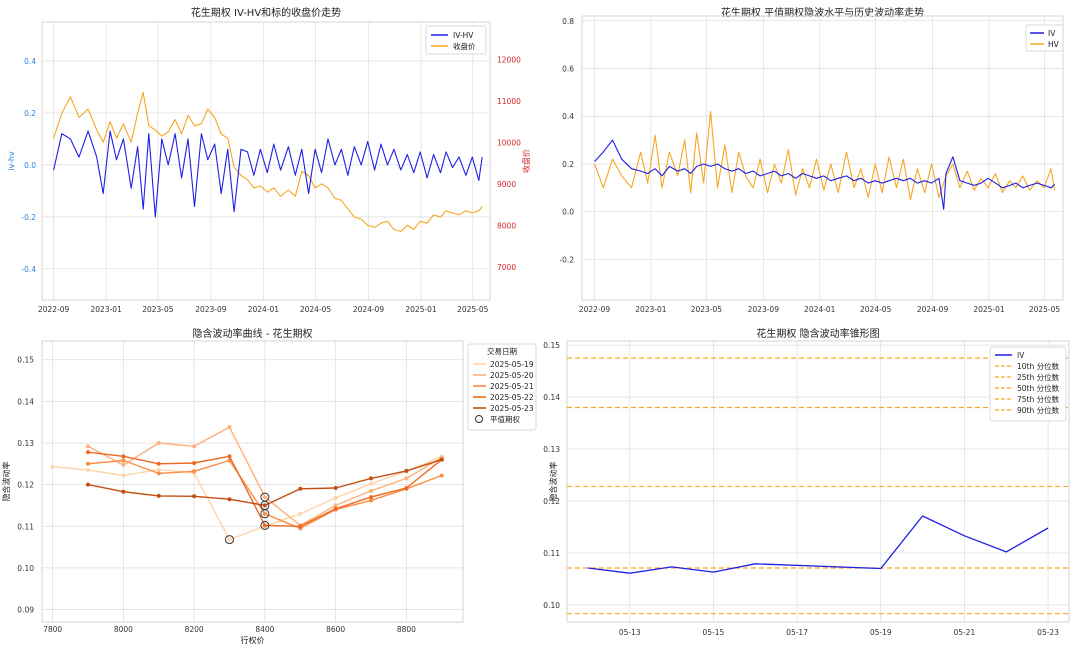 The image size is (1080, 646). I want to click on x-tick-label: 2023-09, so click(764, 309).